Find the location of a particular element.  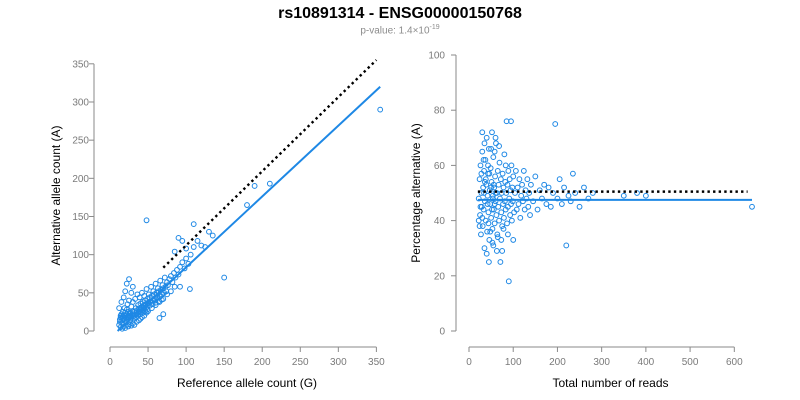

chart1-y-tick-label: 0 is located at coordinates (86, 332).